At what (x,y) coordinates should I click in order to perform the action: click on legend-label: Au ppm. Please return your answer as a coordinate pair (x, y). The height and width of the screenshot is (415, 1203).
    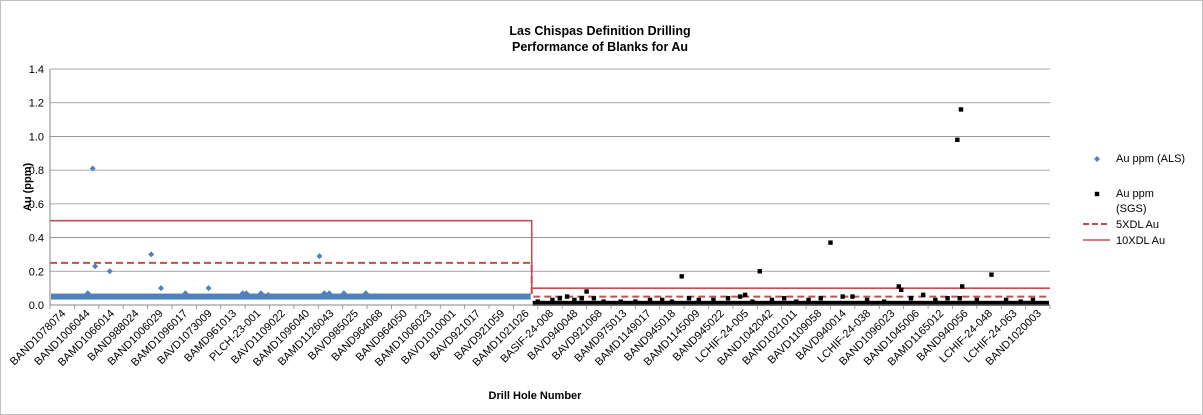
    Looking at the image, I should click on (1135, 194).